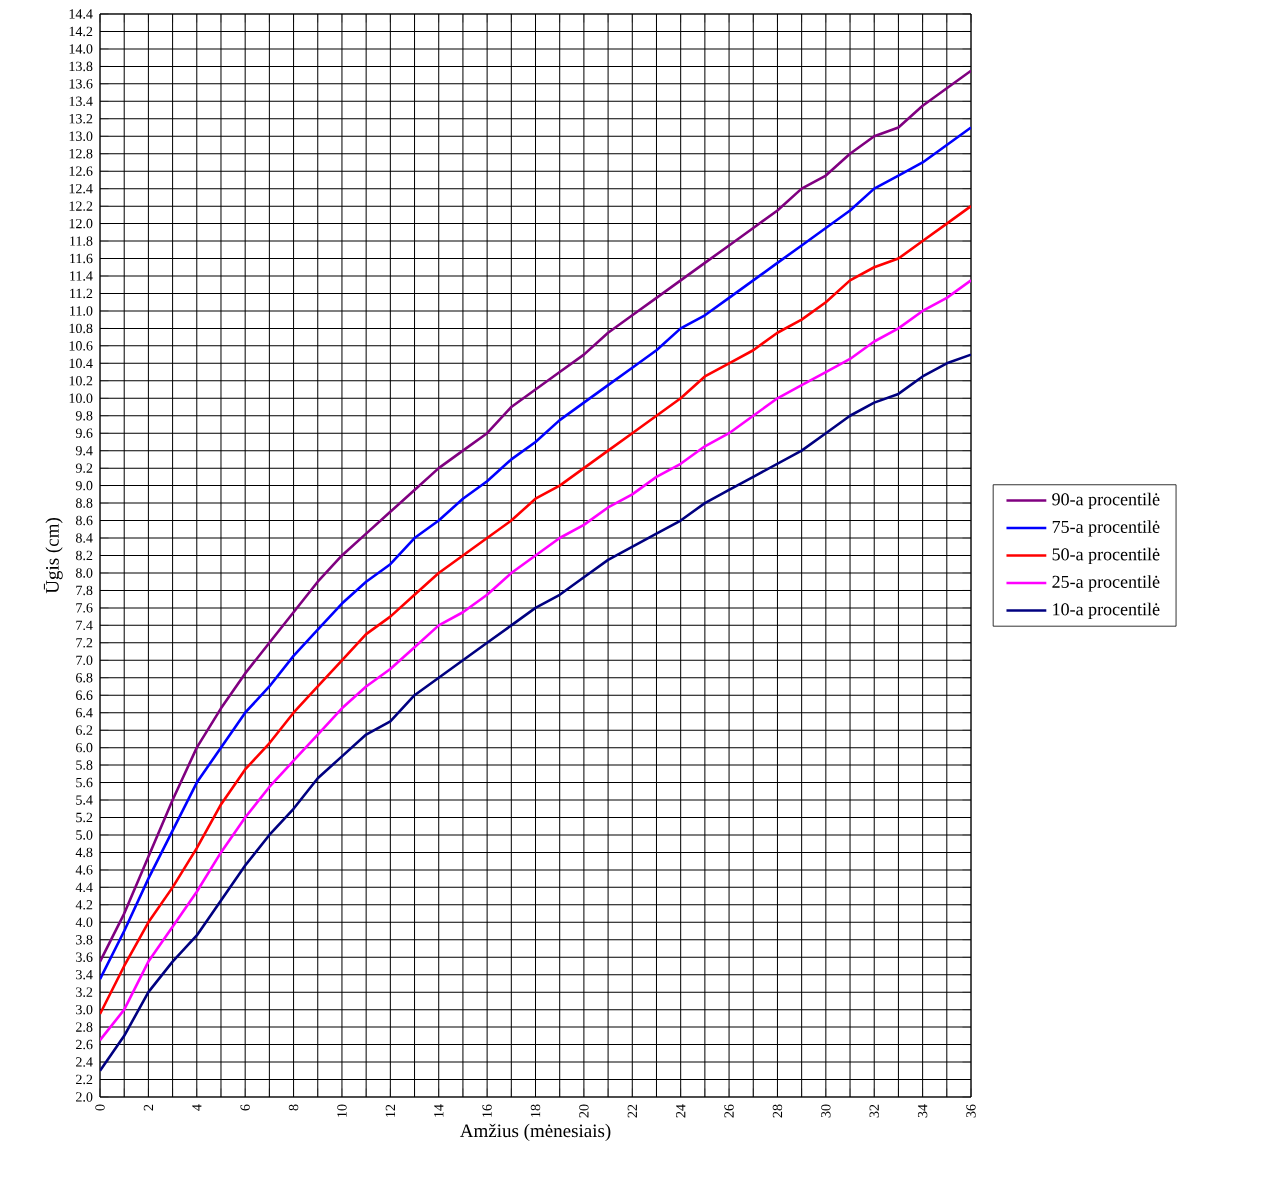  What do you see at coordinates (81, 258) in the screenshot?
I see `y-tick-label: 11.6` at bounding box center [81, 258].